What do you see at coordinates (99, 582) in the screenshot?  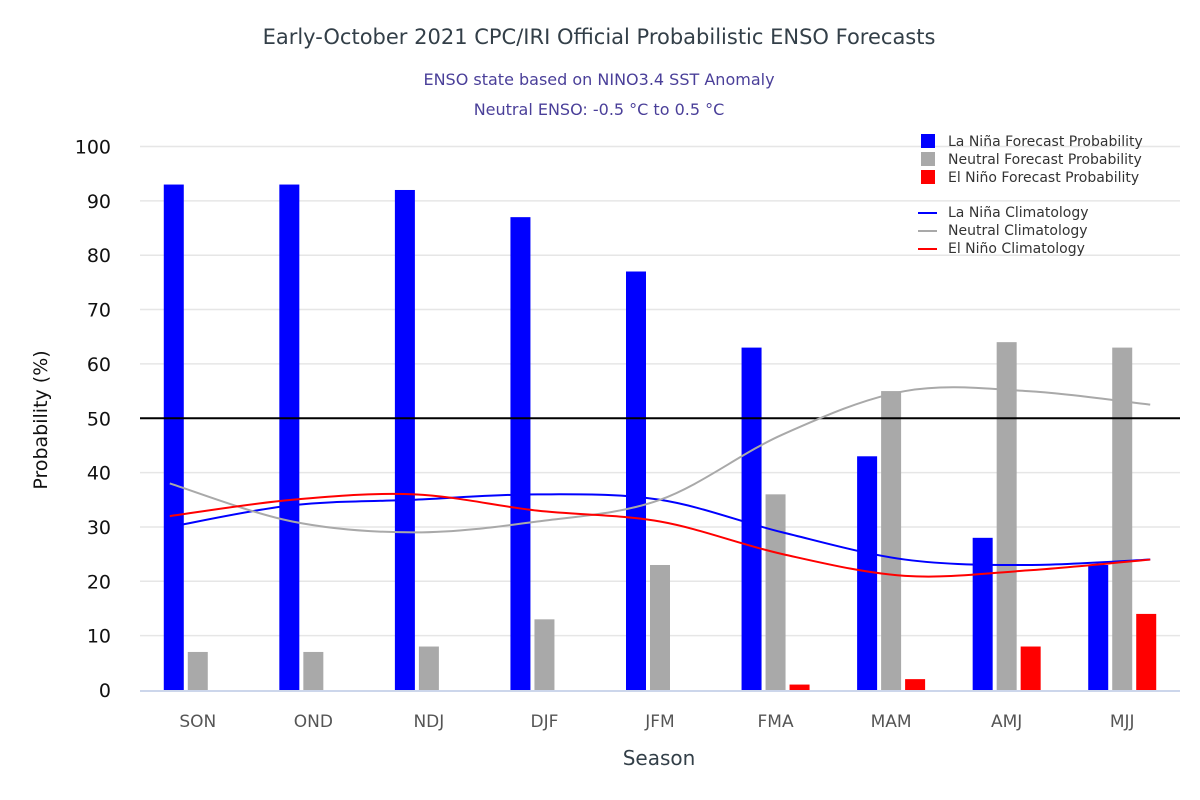 I see `y-tick-label: 20` at bounding box center [99, 582].